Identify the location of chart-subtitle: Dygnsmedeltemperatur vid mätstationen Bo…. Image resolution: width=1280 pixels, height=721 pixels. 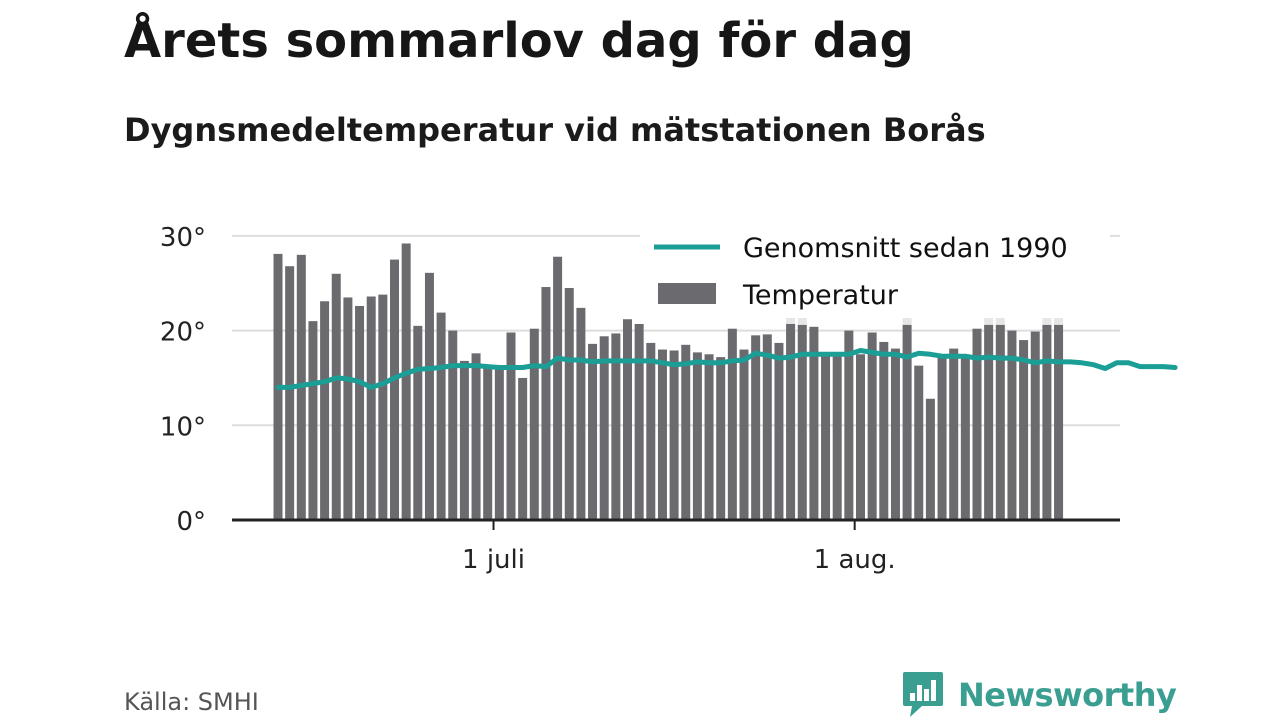
(555, 130).